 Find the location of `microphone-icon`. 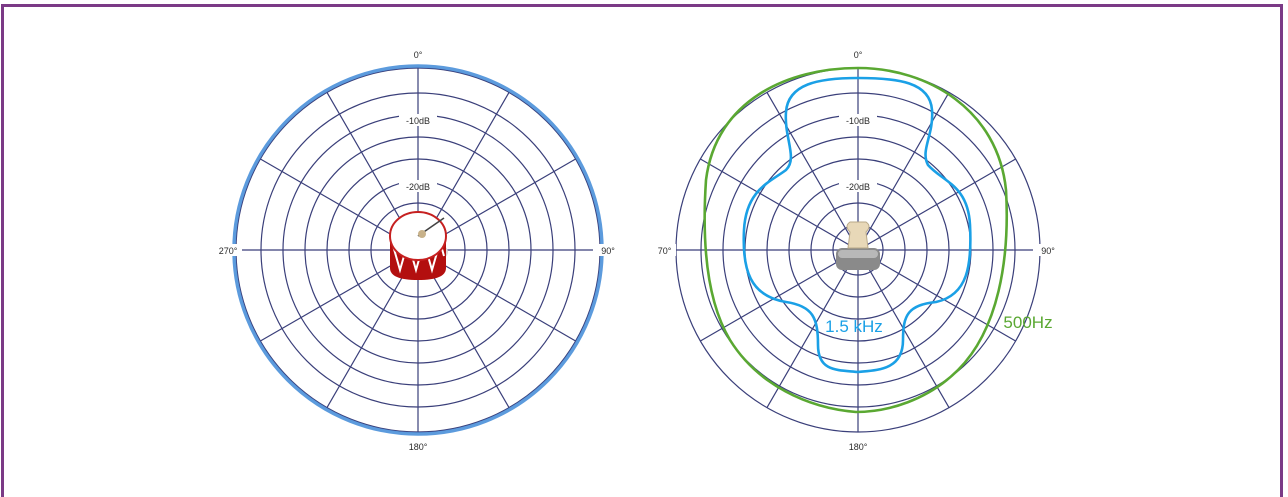

microphone-icon is located at coordinates (858, 245).